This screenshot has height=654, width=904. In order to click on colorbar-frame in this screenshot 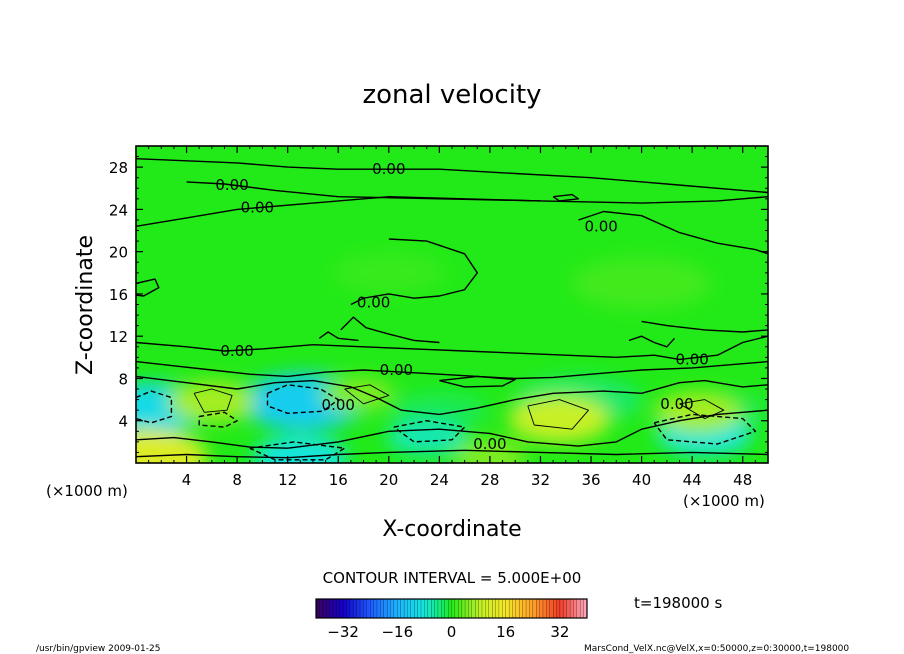, I will do `click(451, 608)`.